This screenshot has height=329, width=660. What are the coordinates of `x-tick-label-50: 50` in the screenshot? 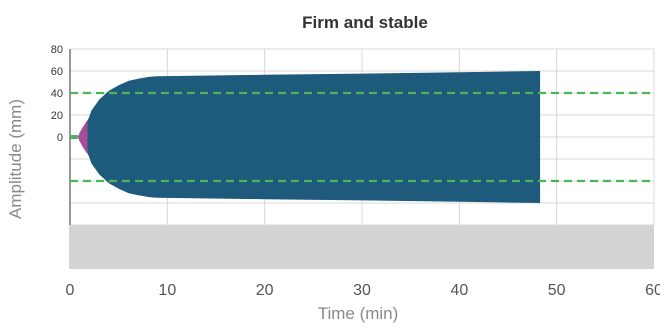 It's located at (557, 290).